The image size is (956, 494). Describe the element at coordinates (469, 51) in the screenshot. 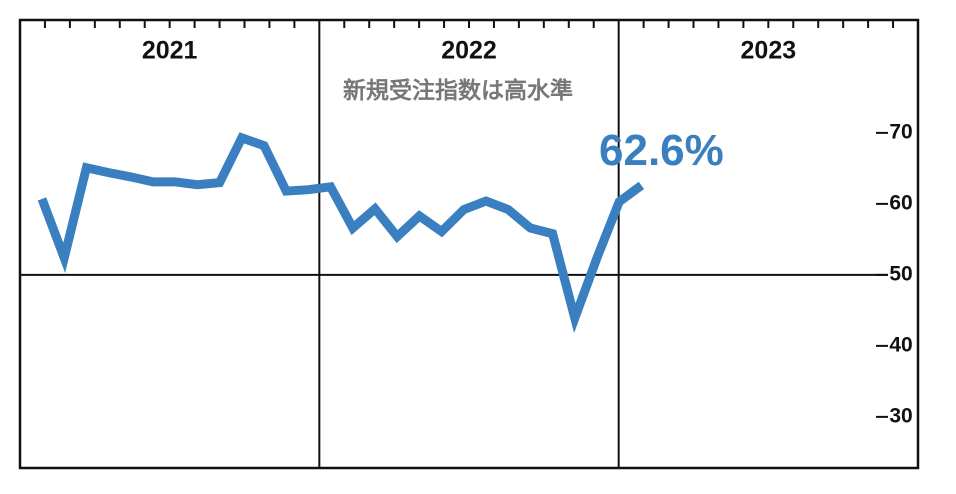

I see `year-label: 2022` at that location.